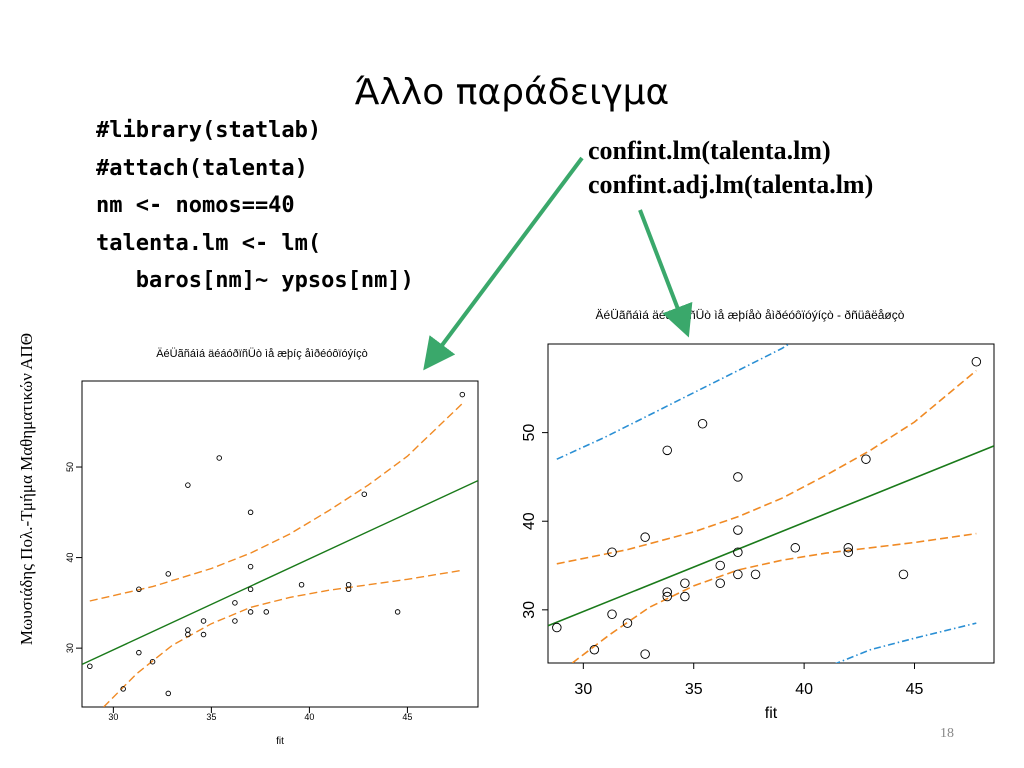  Describe the element at coordinates (195, 205) in the screenshot. I see `code-line: nm <- nomos==40` at that location.